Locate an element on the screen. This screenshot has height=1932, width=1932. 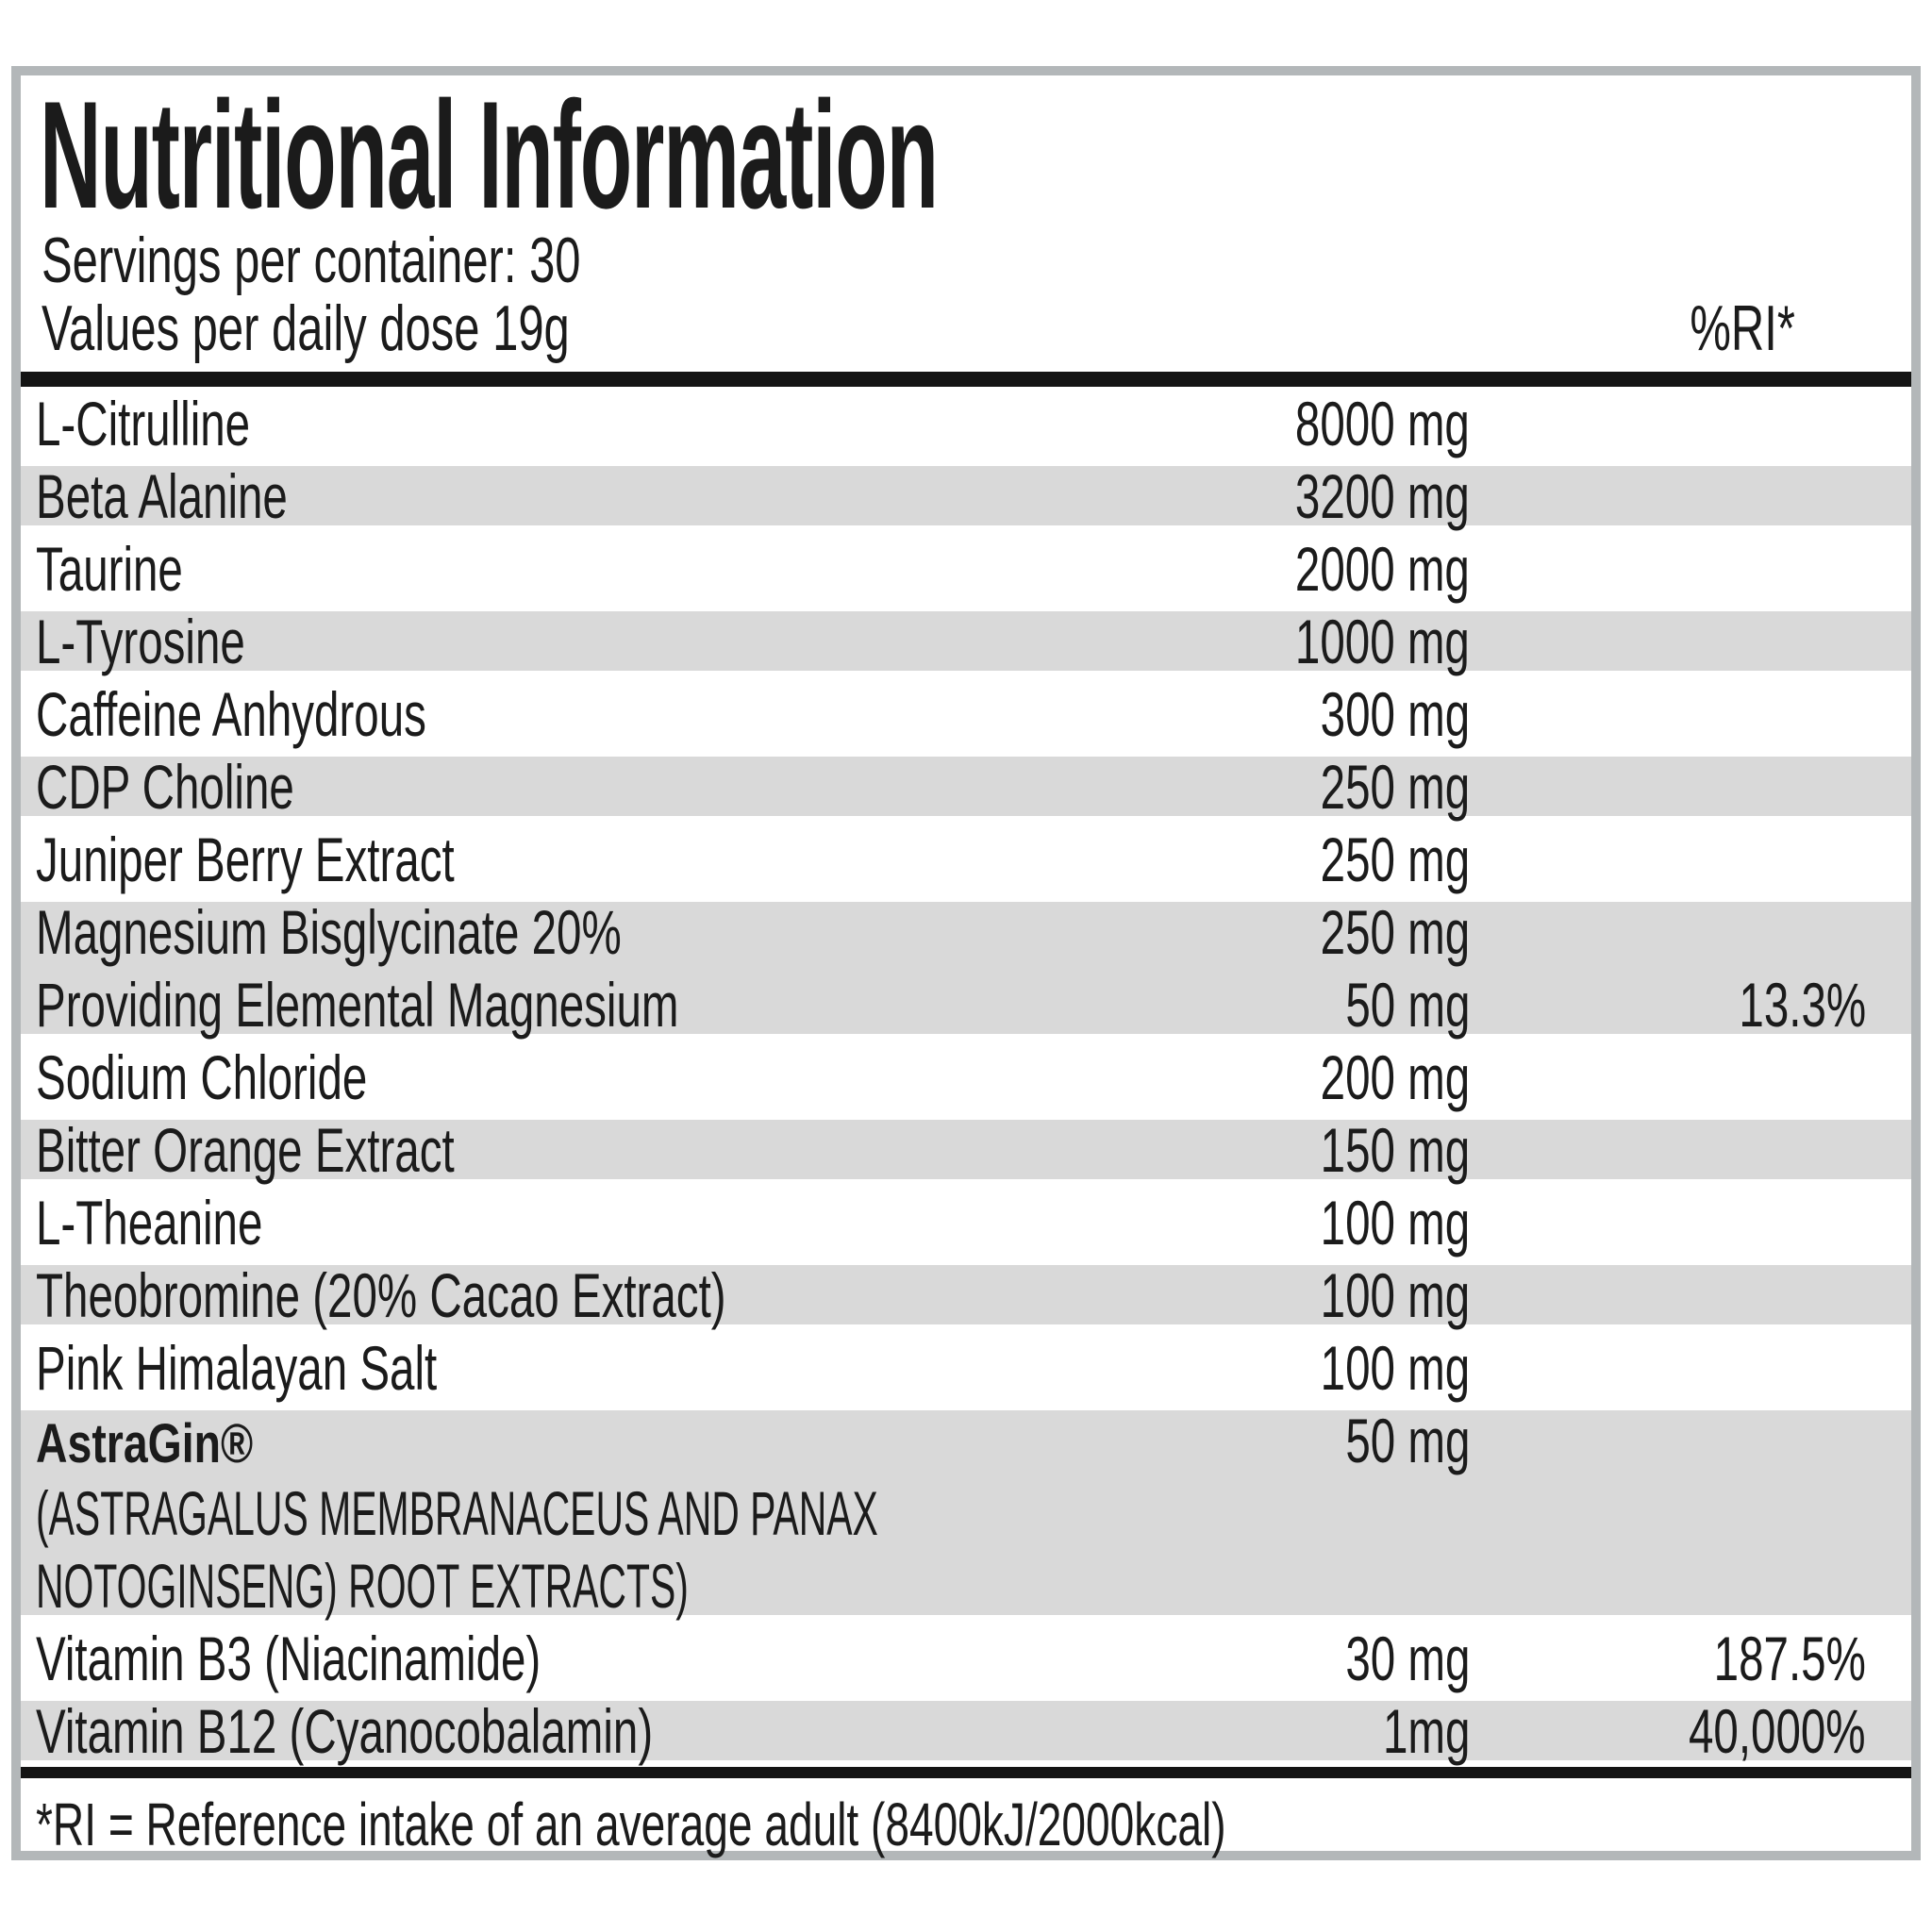
ingredient-name: L-Tyrosine is located at coordinates (593, 642).